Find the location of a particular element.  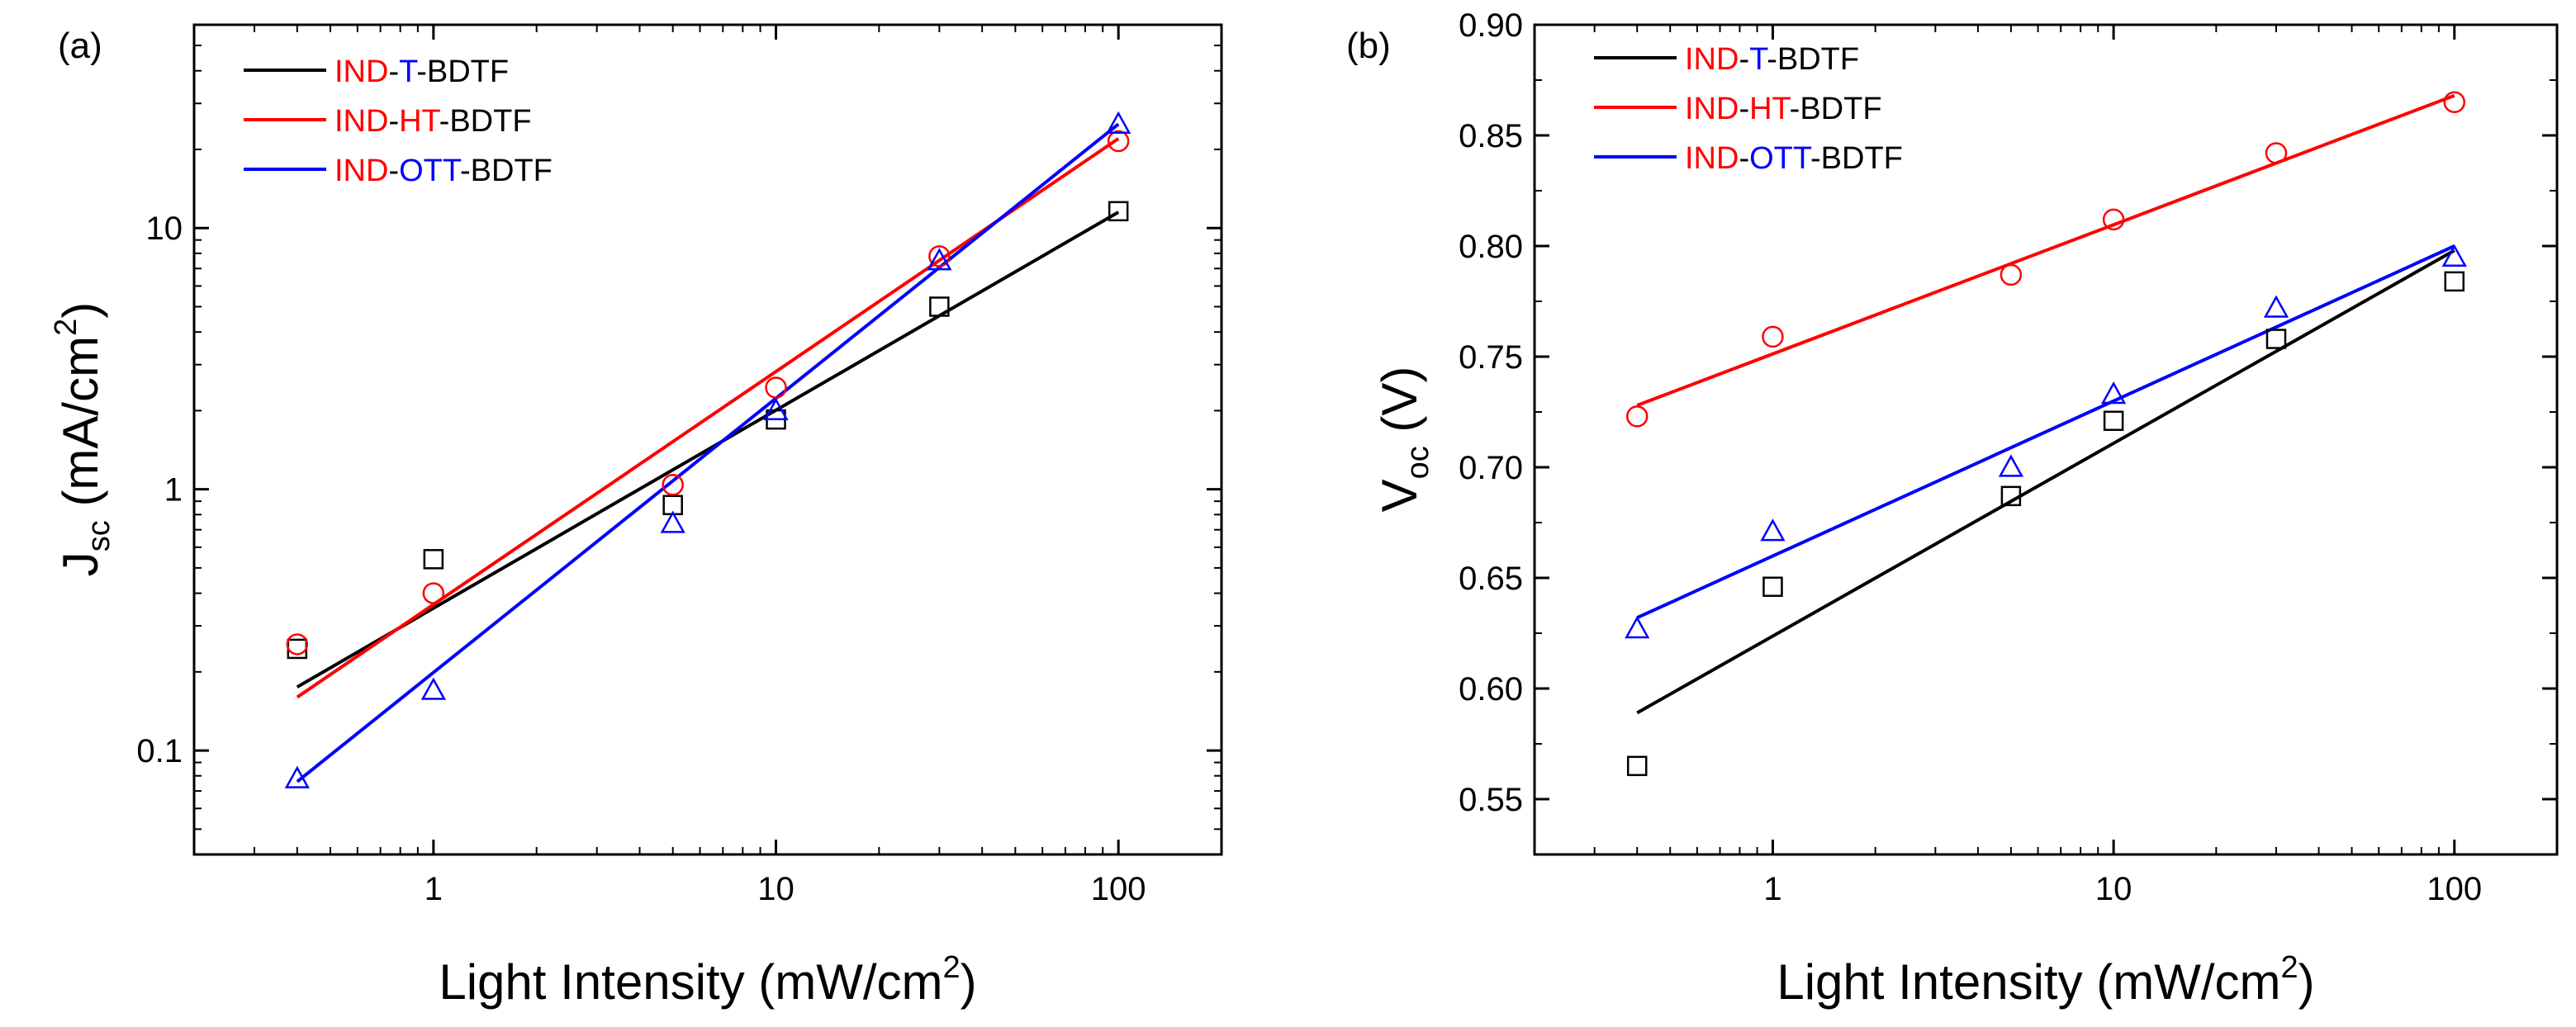

y-tick-label: 0.1 is located at coordinates (159, 751).